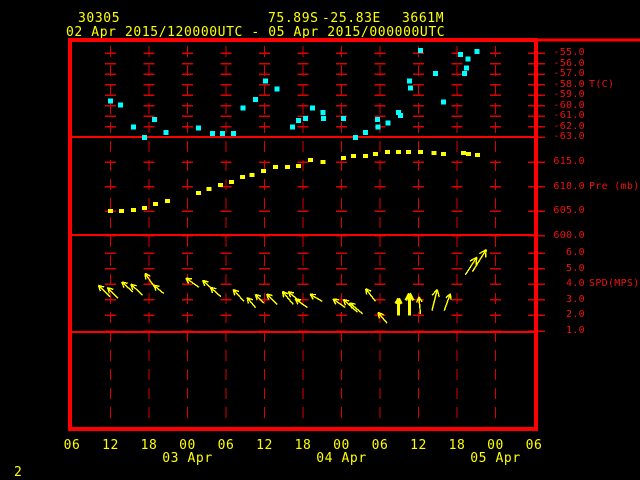  I want to click on temperature-tick-label: -57.0, so click(569, 73).